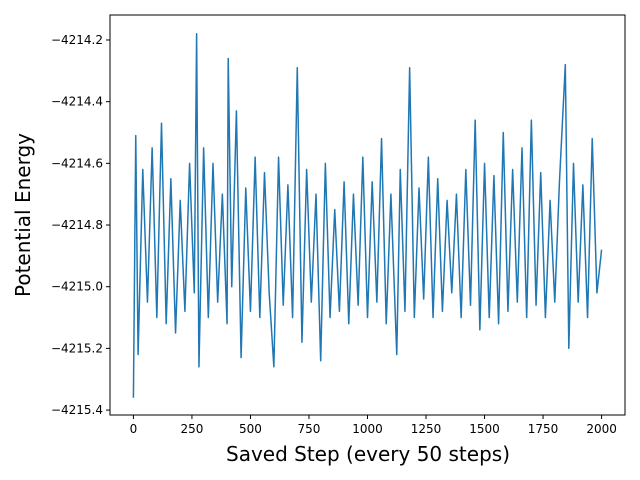  Describe the element at coordinates (23, 215) in the screenshot. I see `y-axis-label: Potential Energy` at that location.